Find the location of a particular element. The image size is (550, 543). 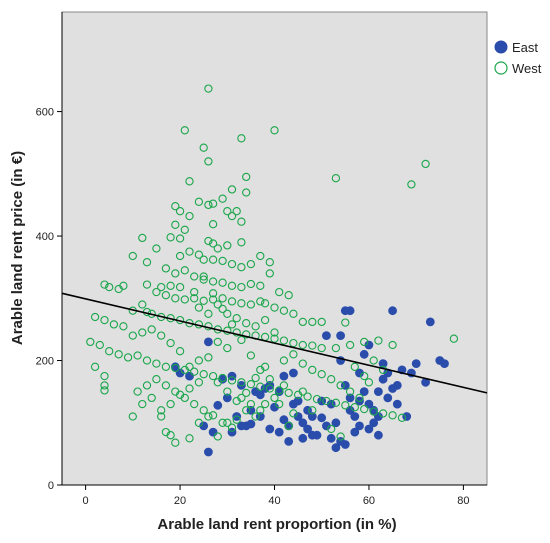

y-tick-label: 0 is located at coordinates (51, 486).